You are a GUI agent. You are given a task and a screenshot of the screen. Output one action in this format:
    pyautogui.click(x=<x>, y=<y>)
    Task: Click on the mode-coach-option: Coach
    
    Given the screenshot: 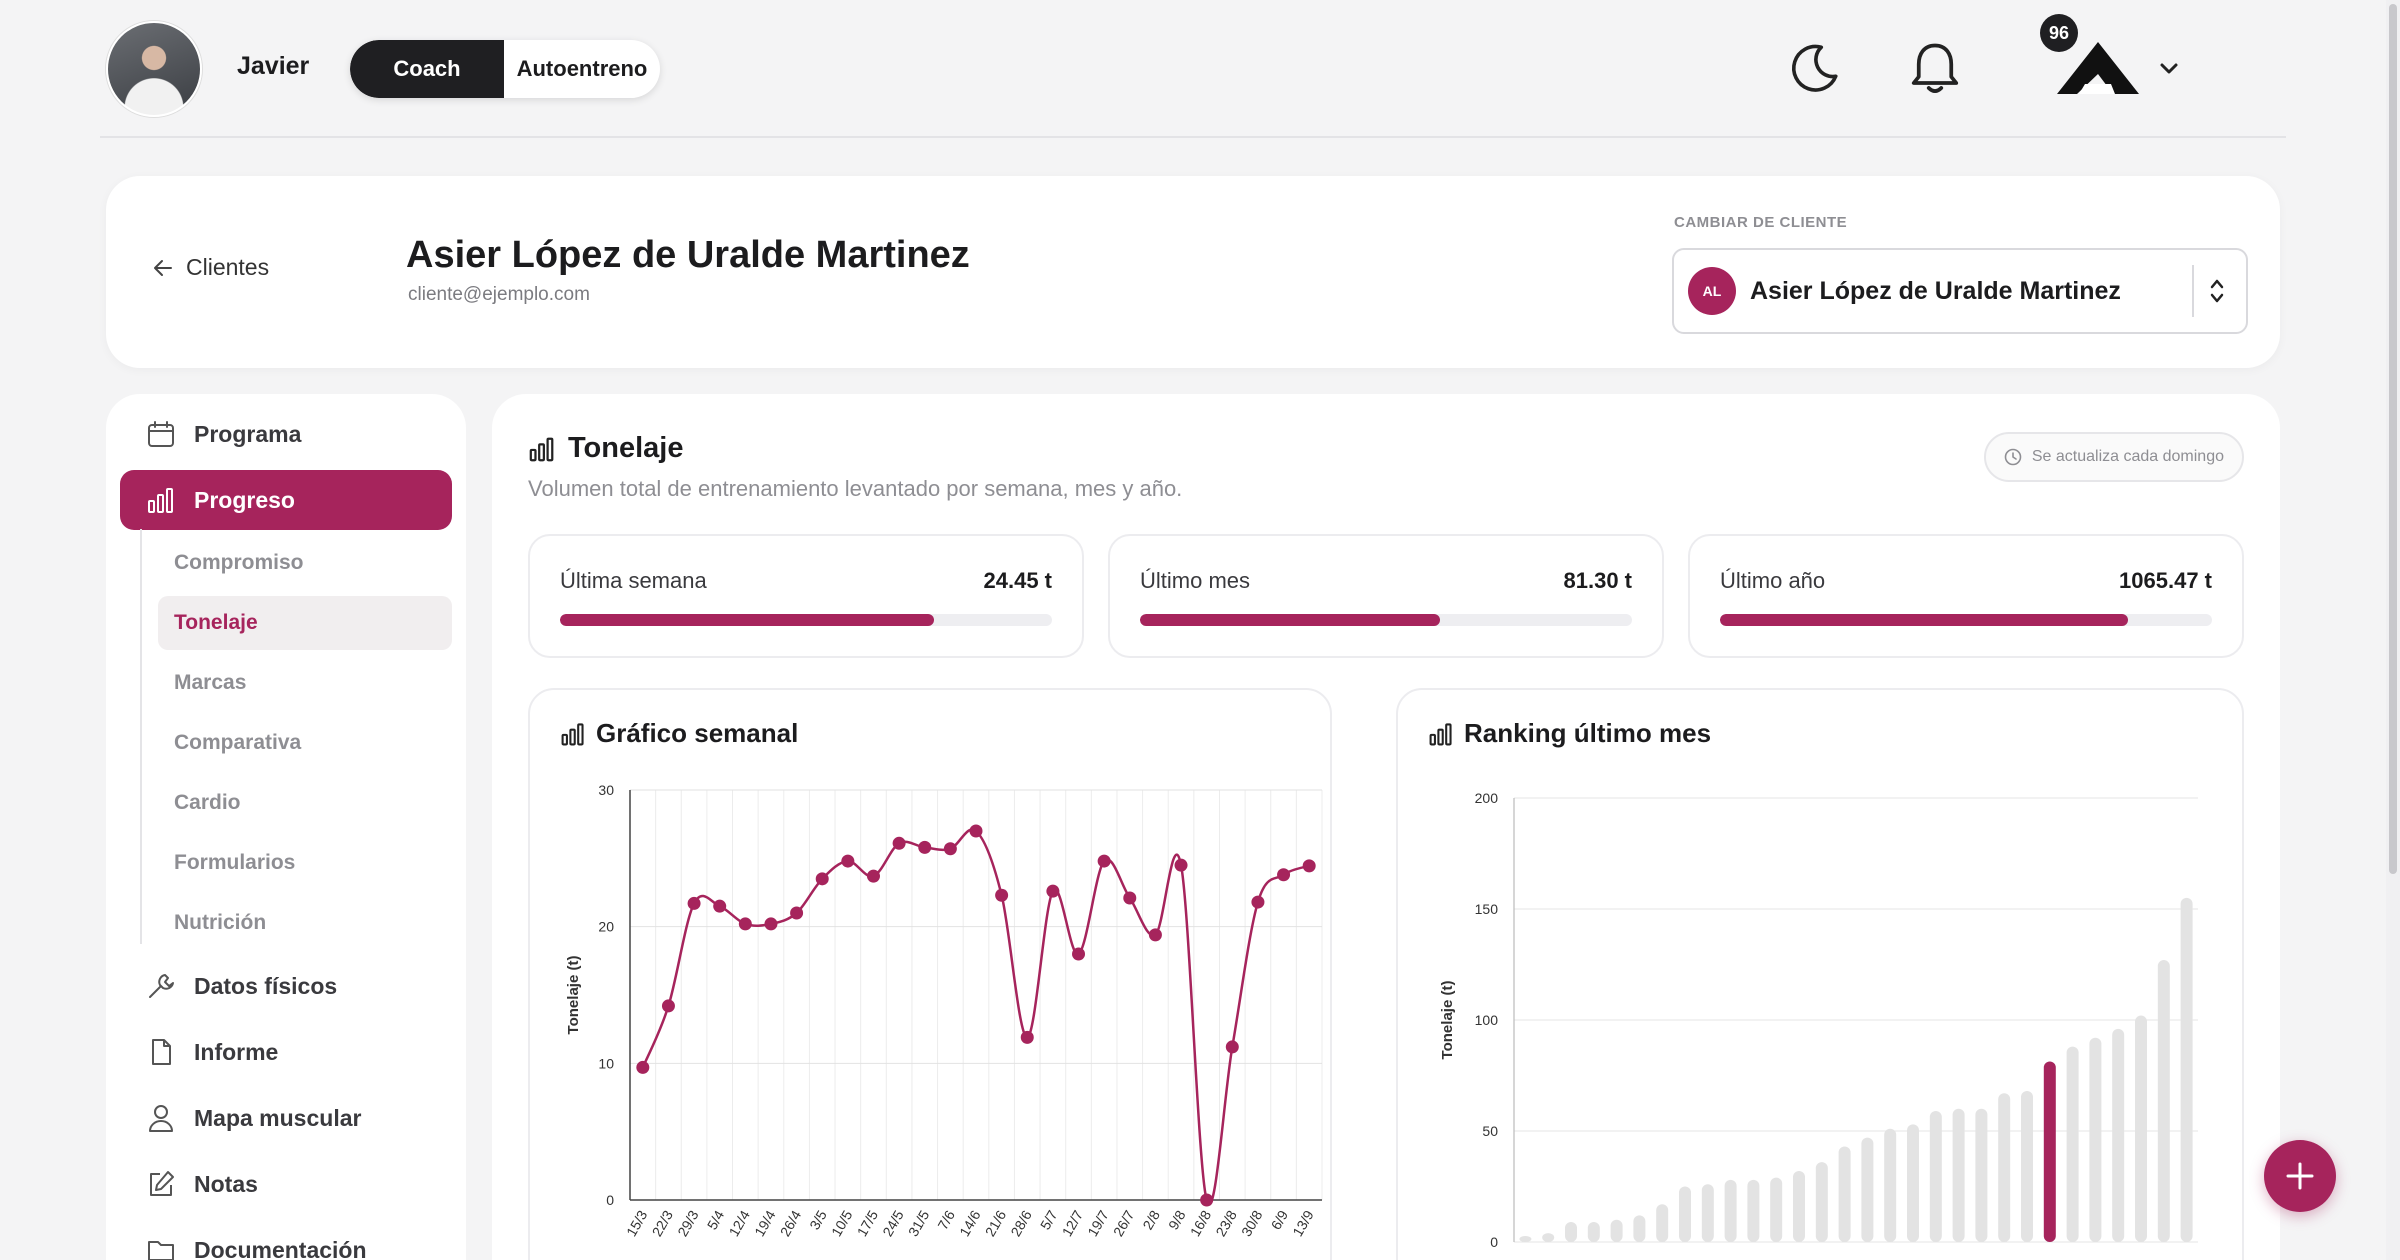 What is the action you would take?
    pyautogui.click(x=427, y=69)
    